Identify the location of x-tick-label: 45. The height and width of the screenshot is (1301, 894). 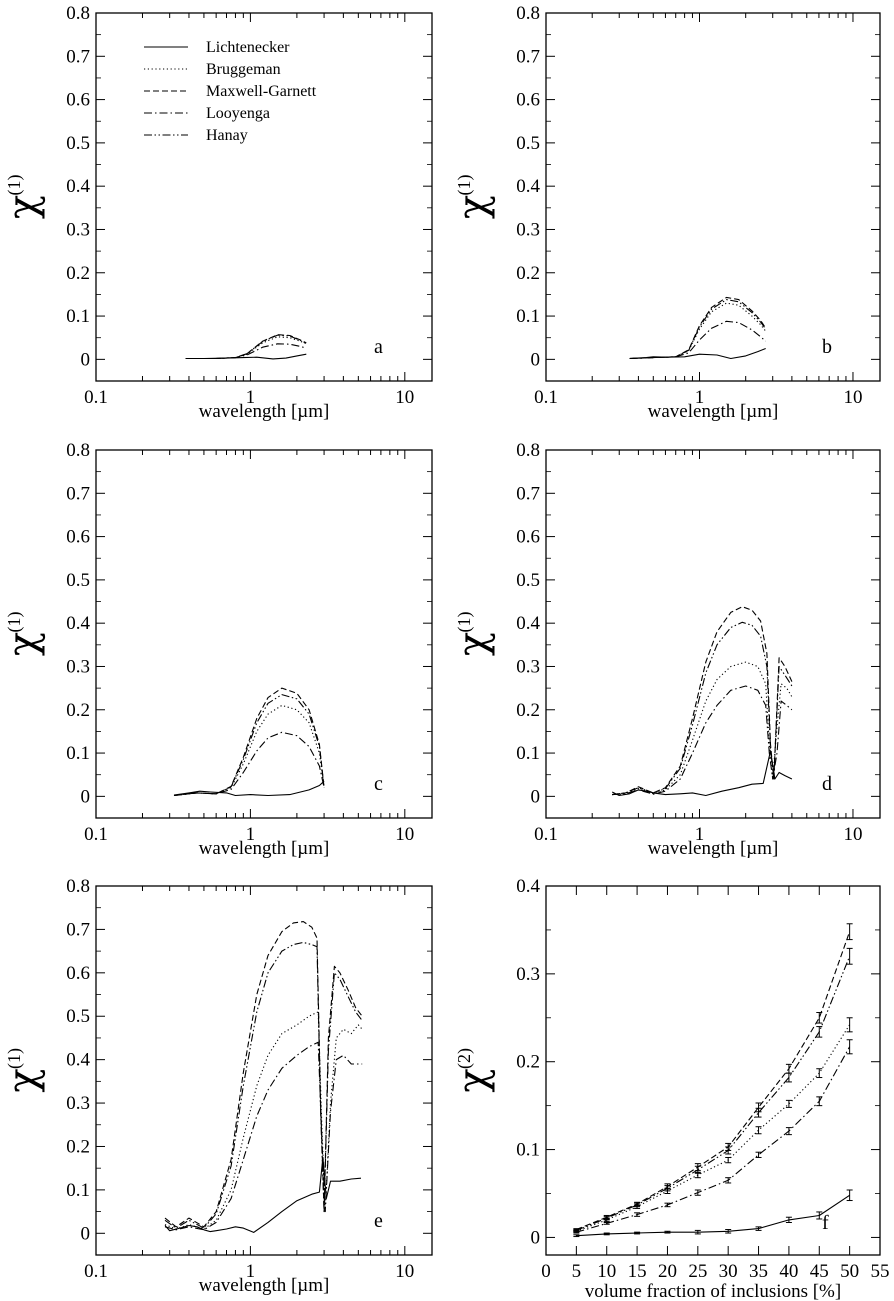
(819, 1271).